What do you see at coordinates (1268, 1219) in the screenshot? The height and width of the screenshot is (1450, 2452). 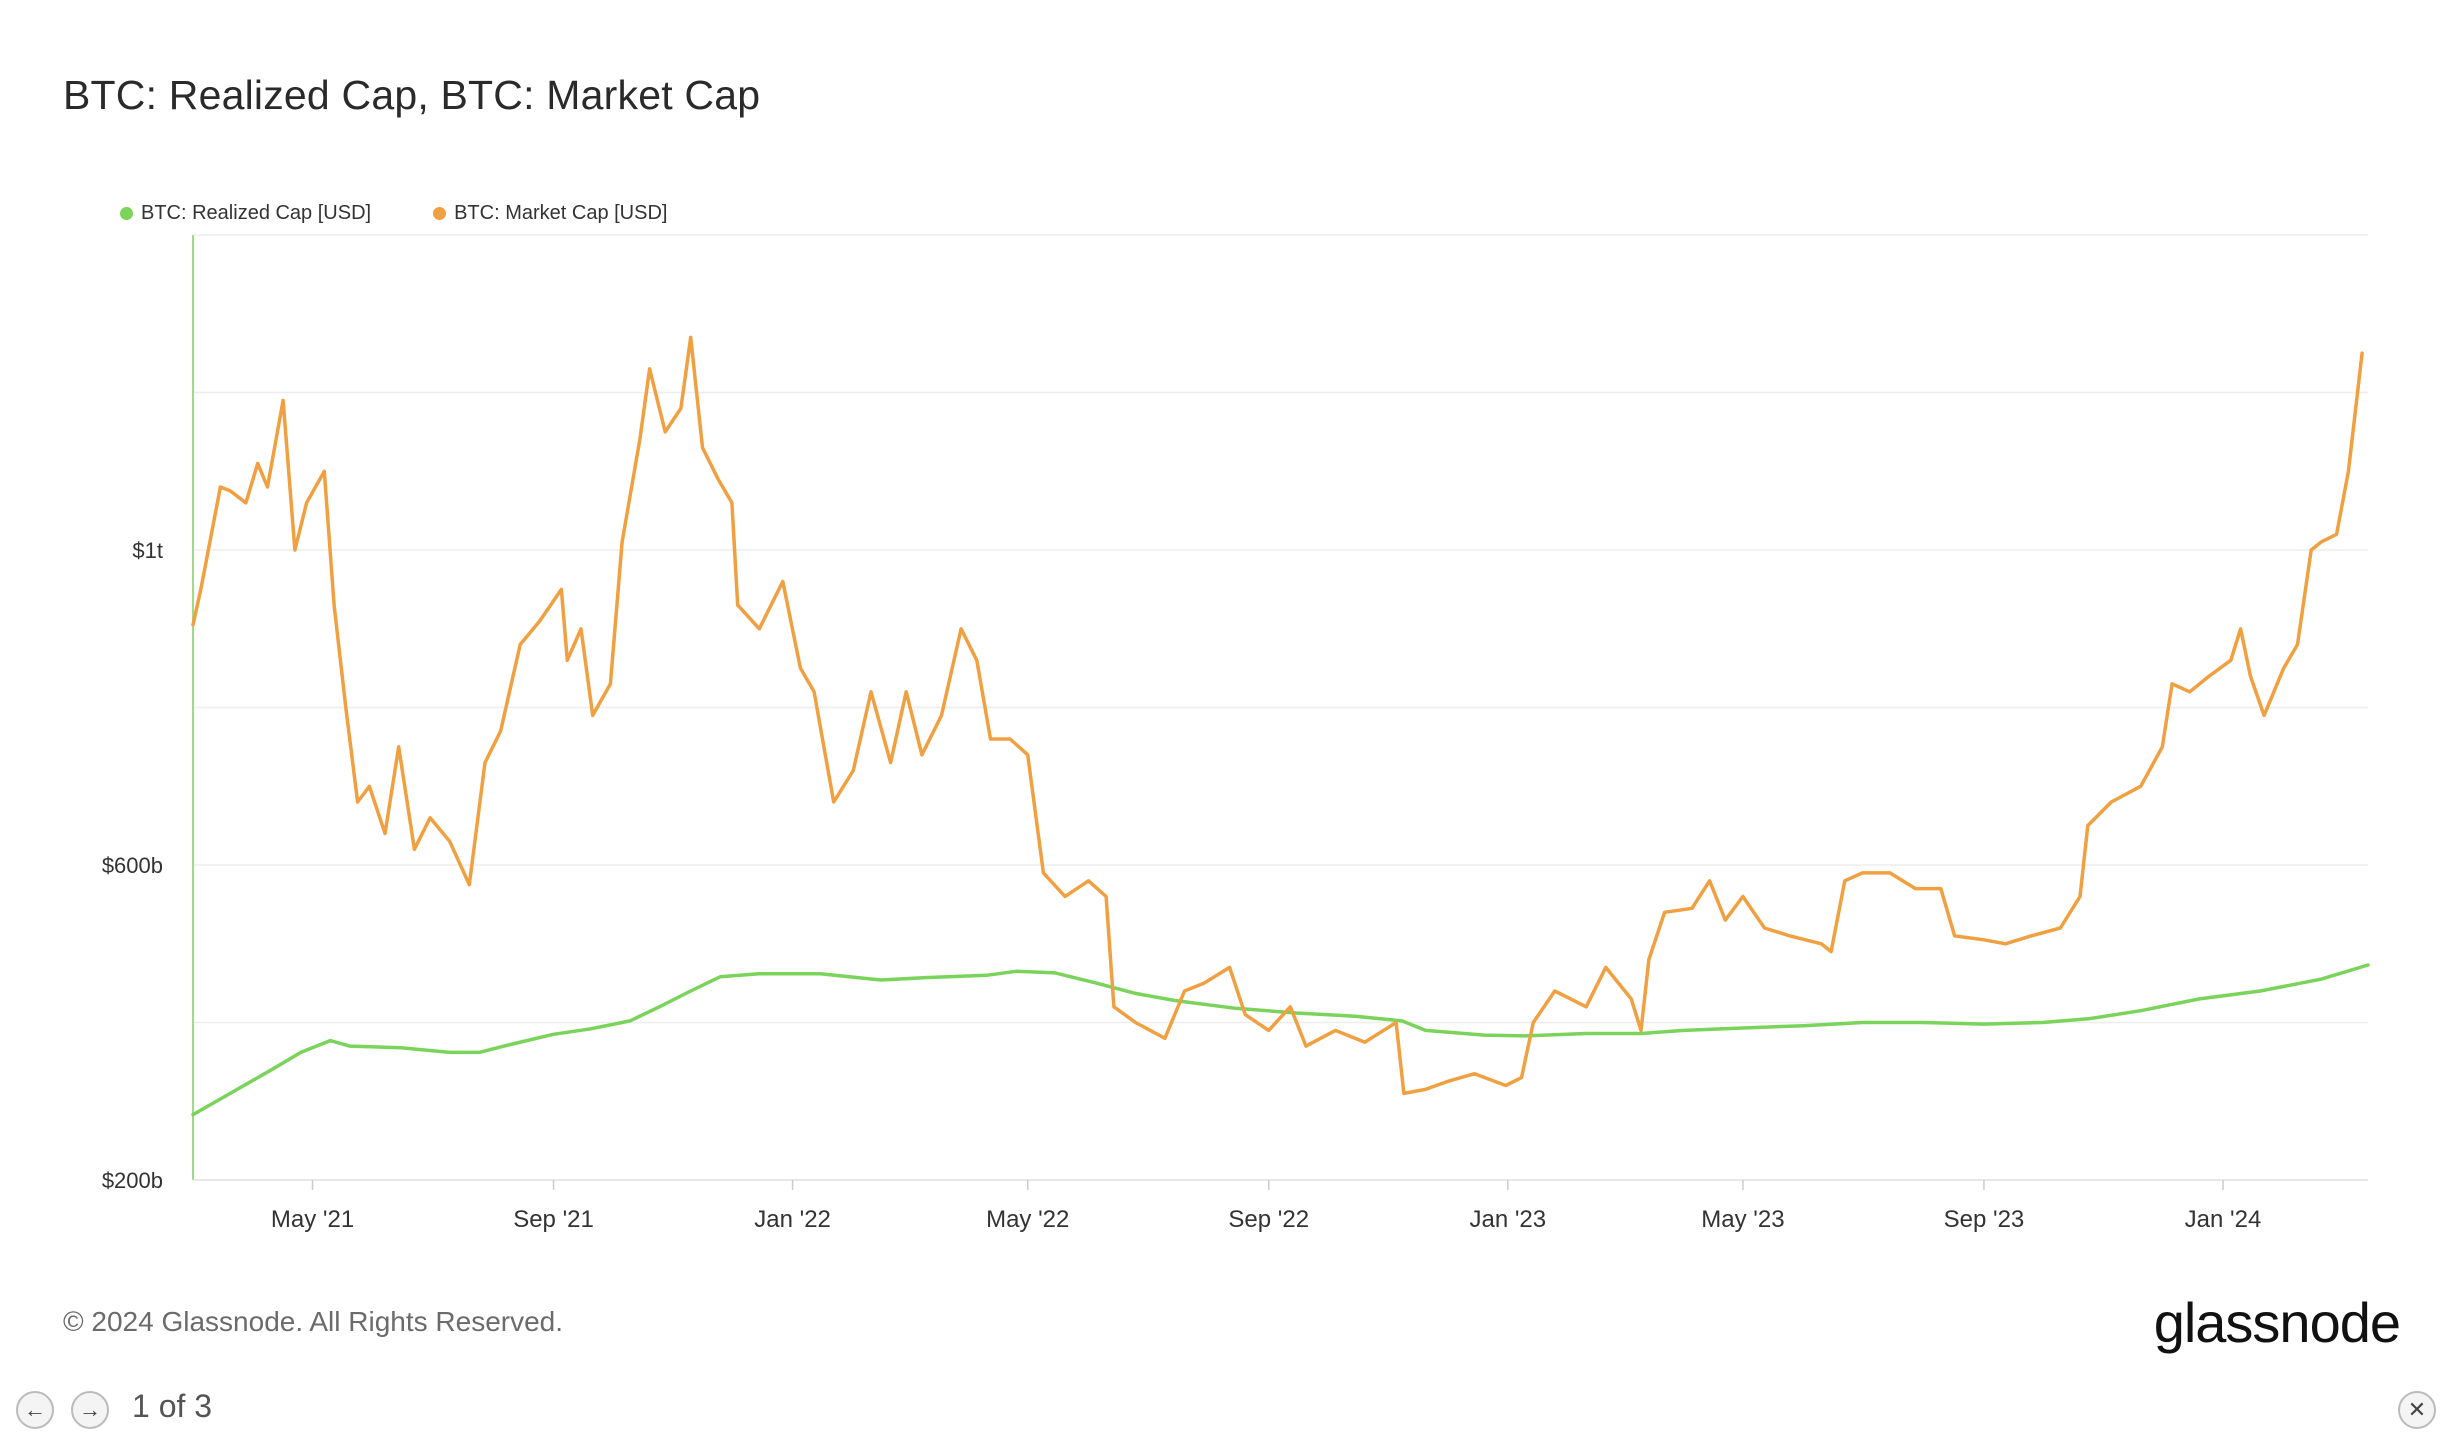 I see `x-tick-label: Sep '22` at bounding box center [1268, 1219].